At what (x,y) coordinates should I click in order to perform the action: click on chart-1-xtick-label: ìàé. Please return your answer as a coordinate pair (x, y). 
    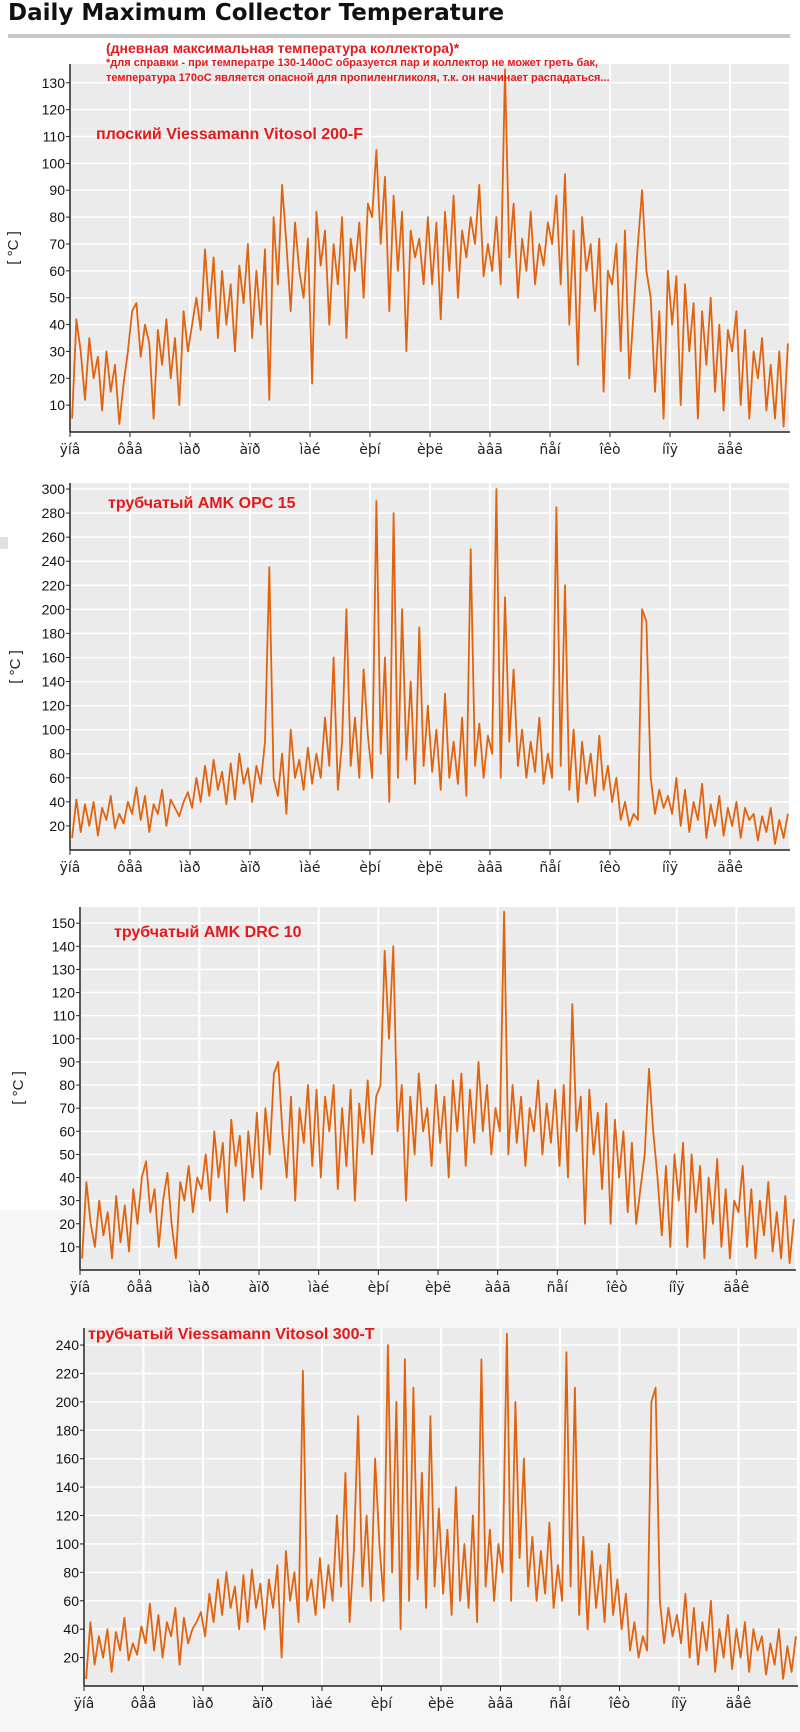
    Looking at the image, I should click on (309, 450).